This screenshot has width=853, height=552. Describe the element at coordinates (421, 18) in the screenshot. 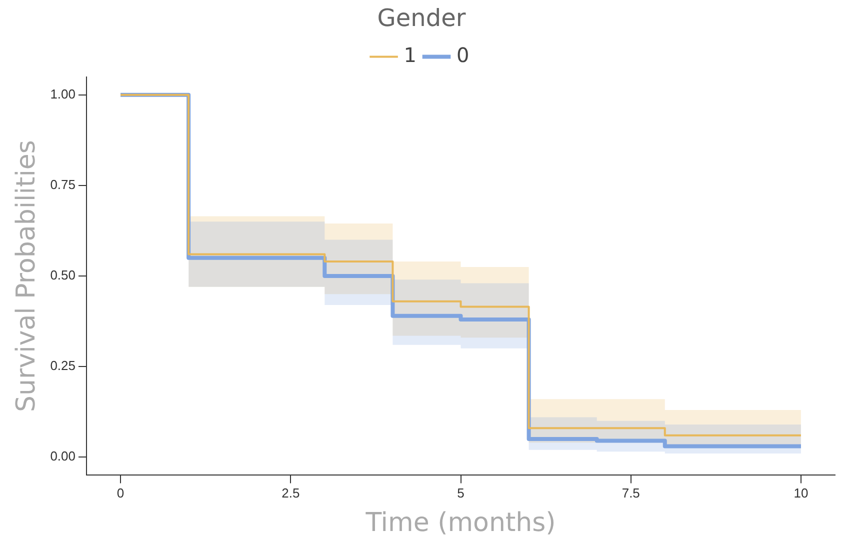

I see `legend-title: Gender` at that location.